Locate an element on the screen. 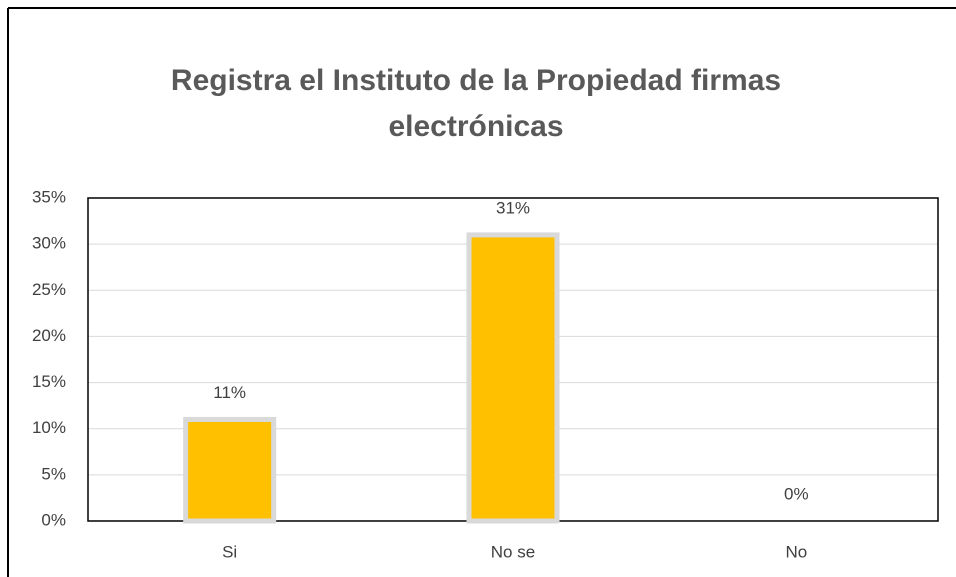 This screenshot has height=577, width=956. y-tick-label: 25% is located at coordinates (49, 289).